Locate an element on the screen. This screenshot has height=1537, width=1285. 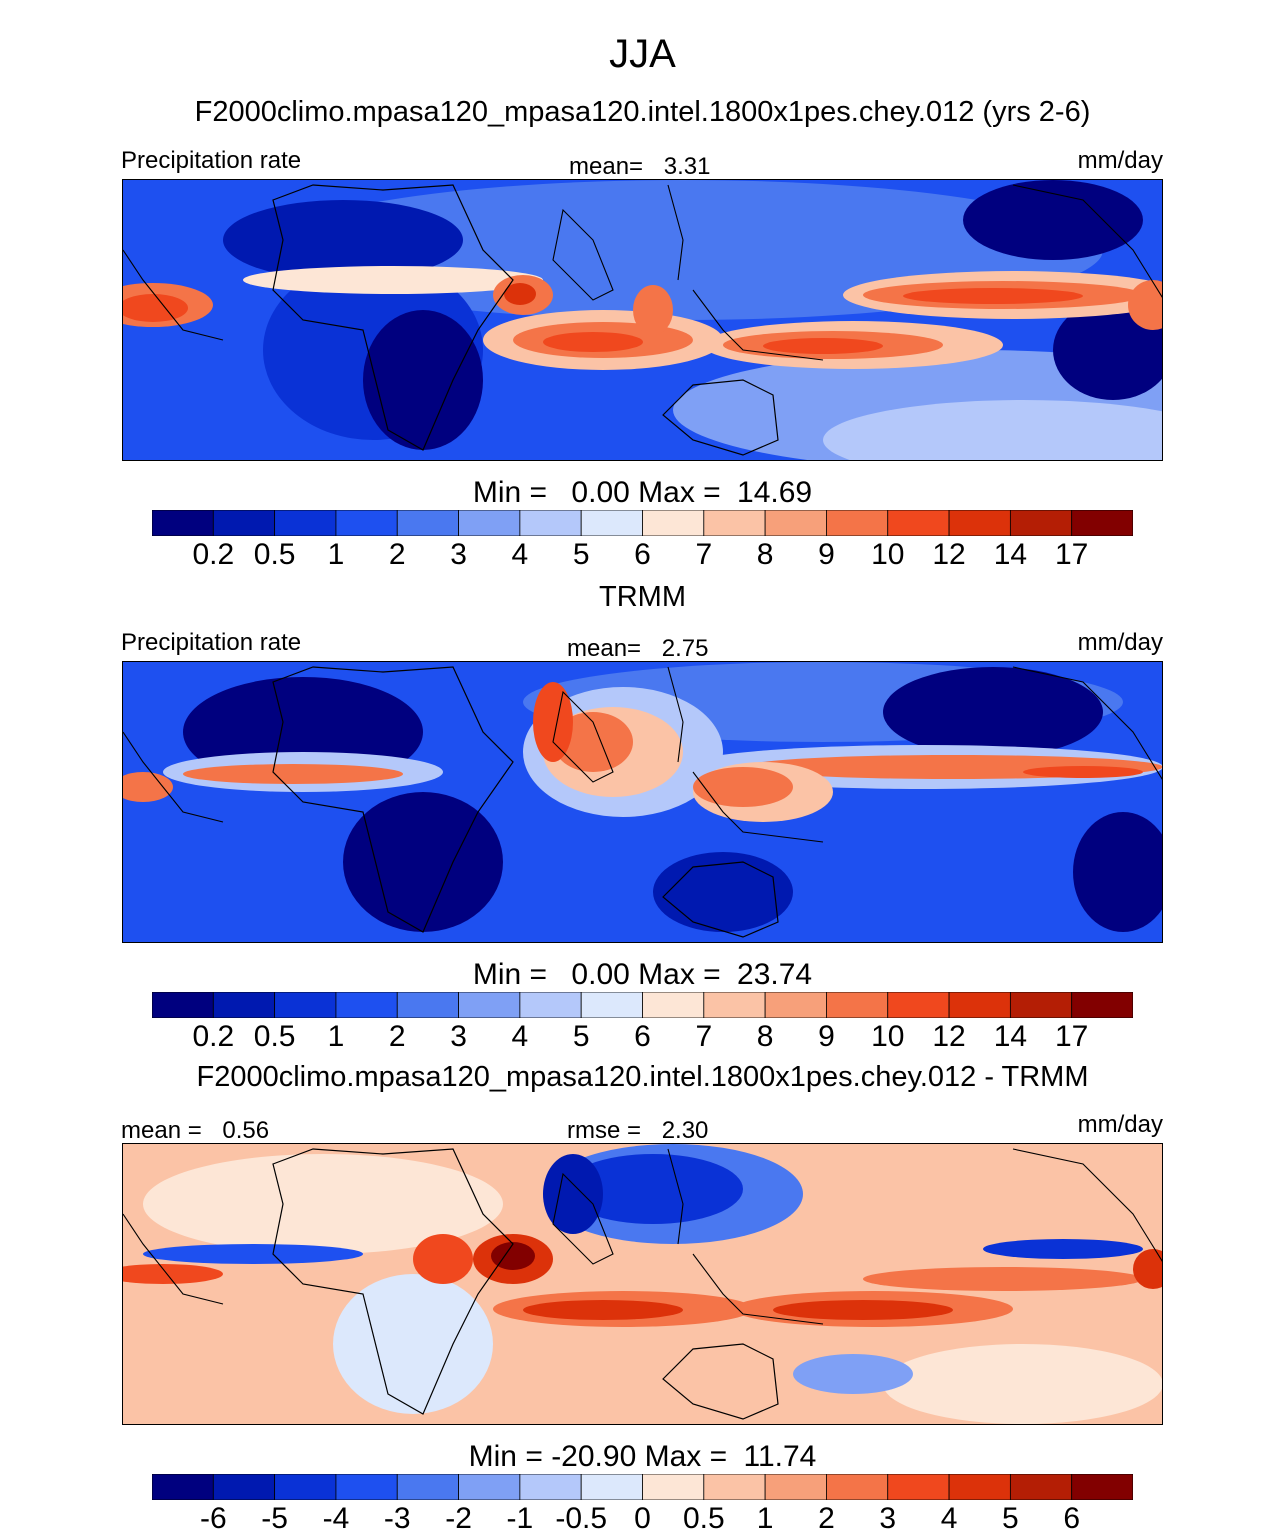
panel-2-title: TRMM is located at coordinates (642, 597).